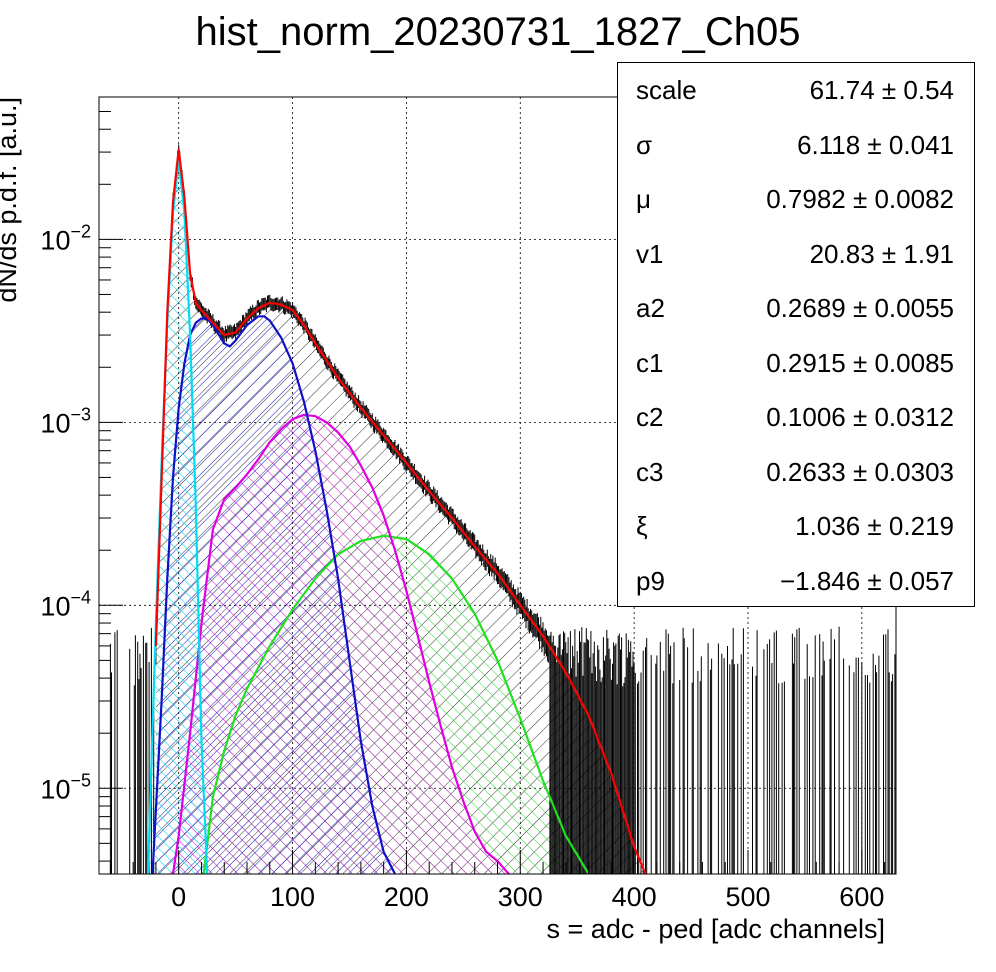  I want to click on stat-value-number: 0.2633, so click(806, 471).